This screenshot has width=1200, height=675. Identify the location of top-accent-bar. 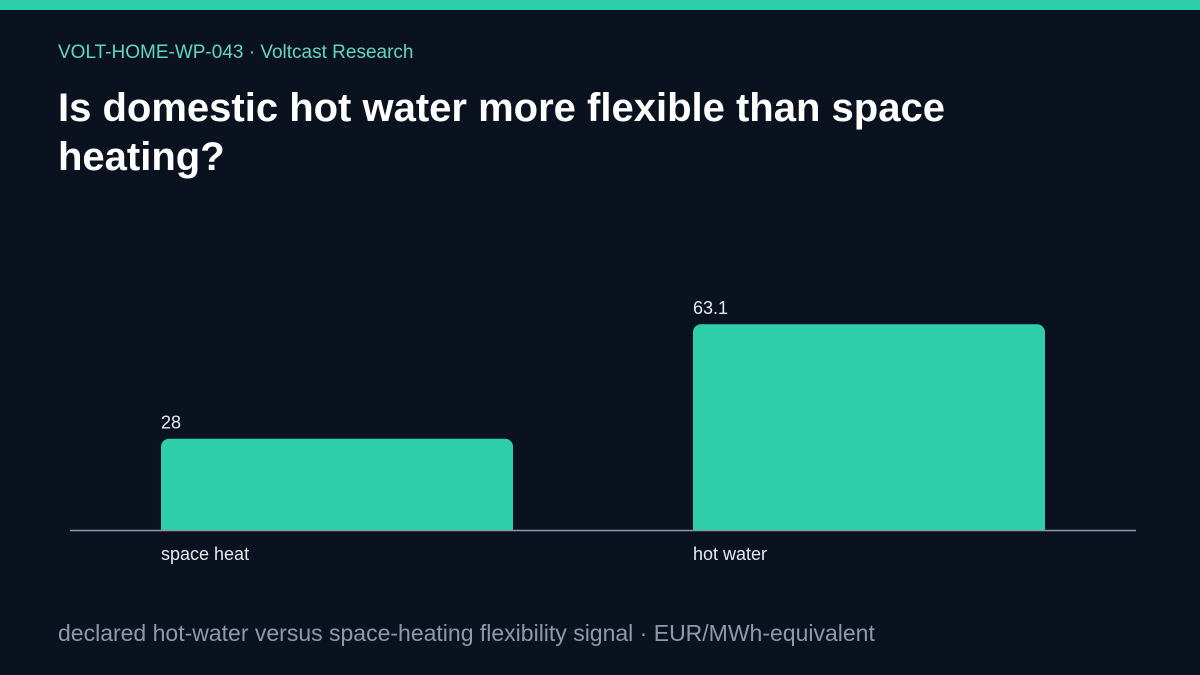
(600, 5).